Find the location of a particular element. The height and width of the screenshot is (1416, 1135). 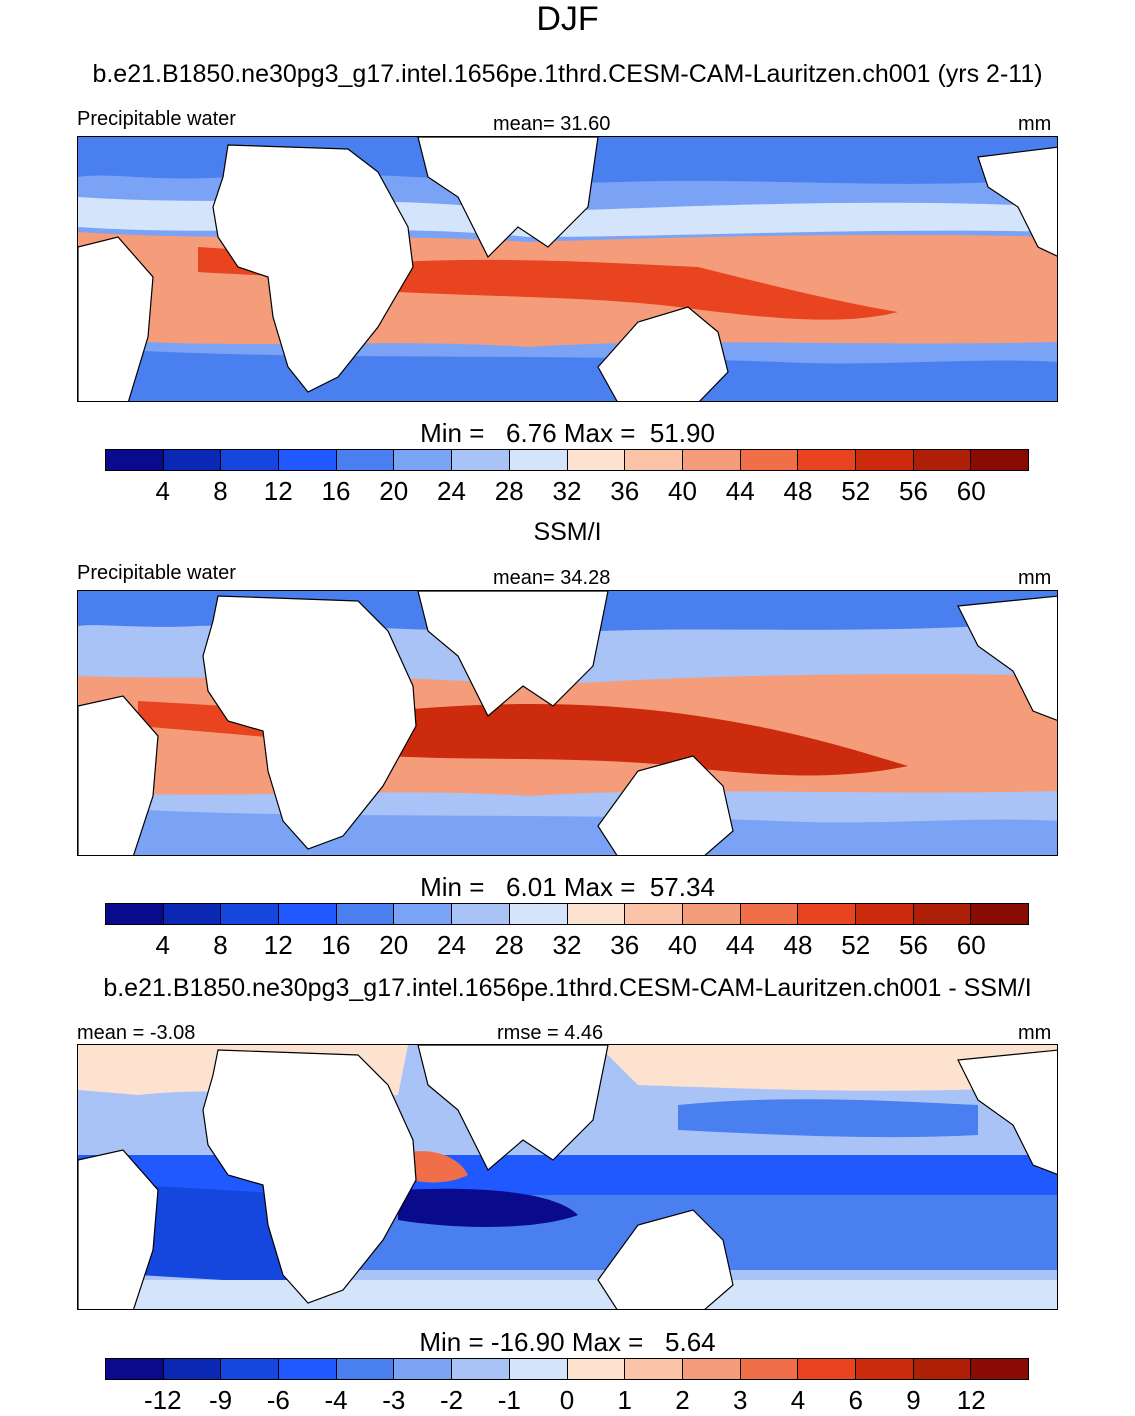

panel-1-units-label: mm is located at coordinates (1035, 124).